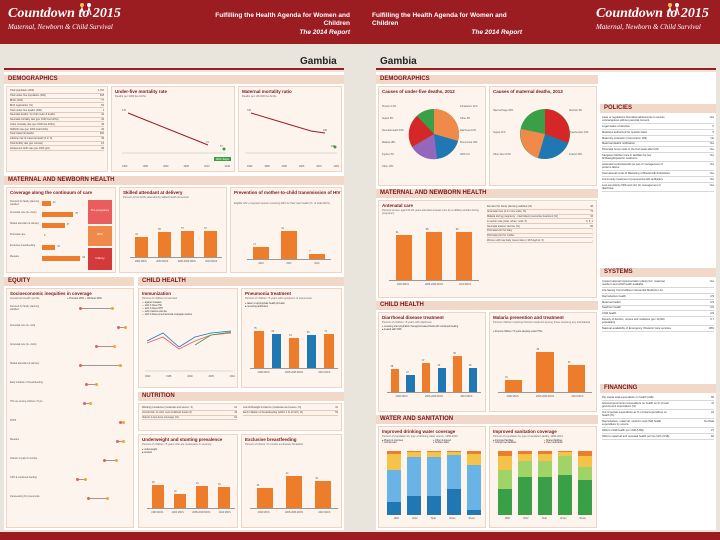 The width and height of the screenshot is (720, 540). Describe the element at coordinates (546, 69) in the screenshot. I see `divider` at that location.